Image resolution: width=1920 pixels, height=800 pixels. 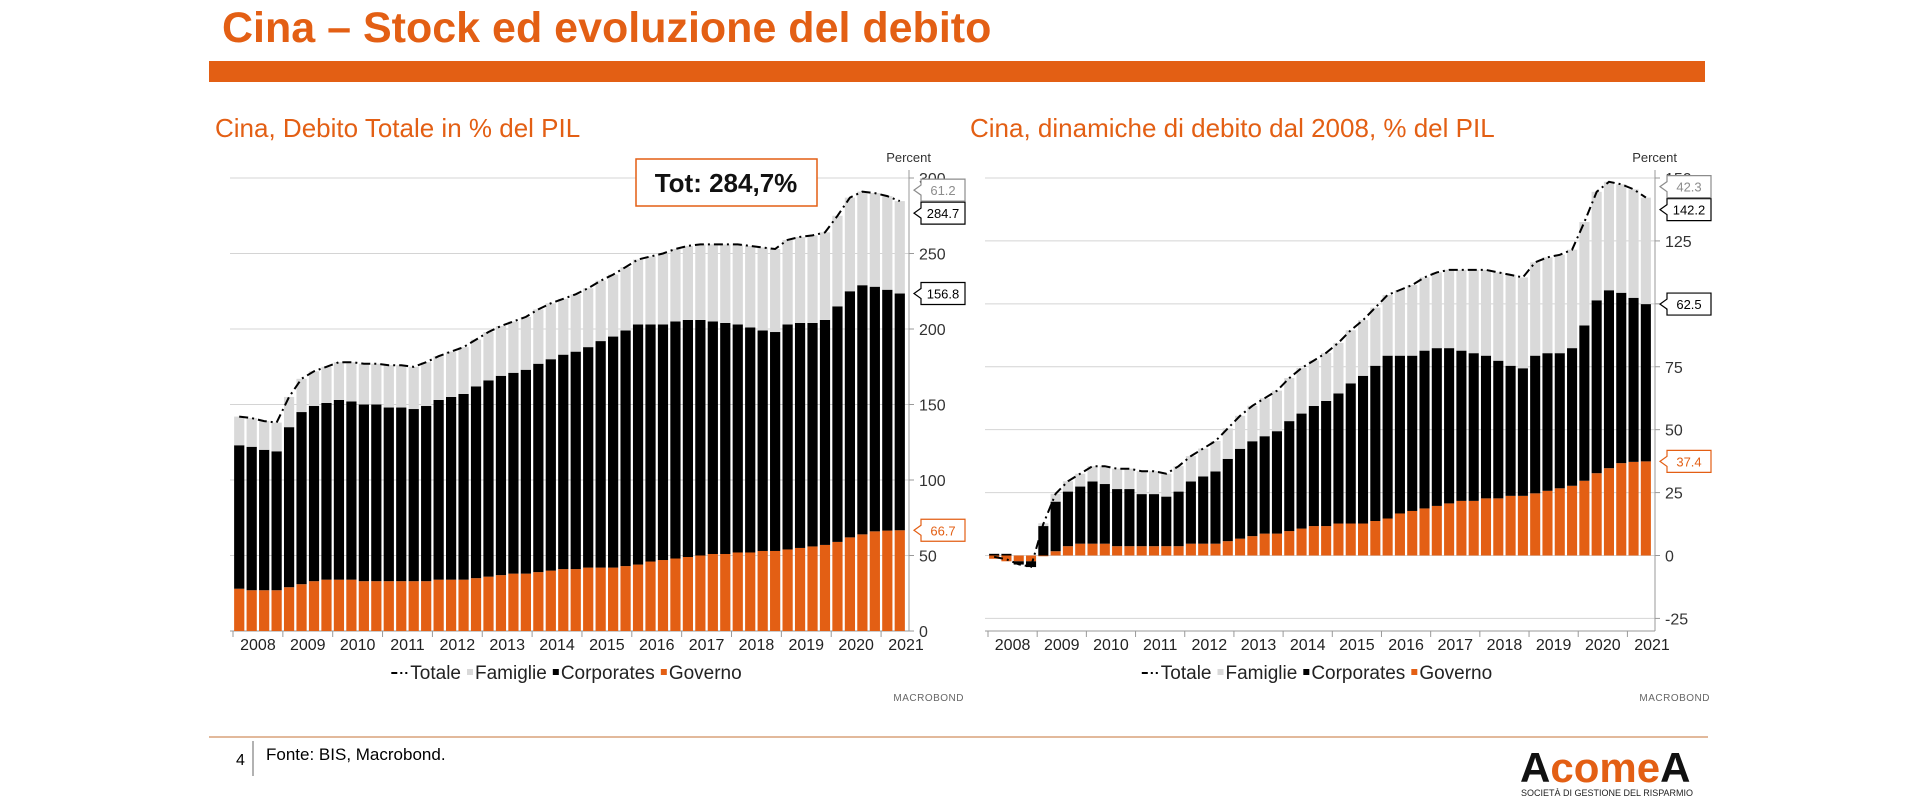 I want to click on y-tick-label: 50, so click(x=1674, y=431).